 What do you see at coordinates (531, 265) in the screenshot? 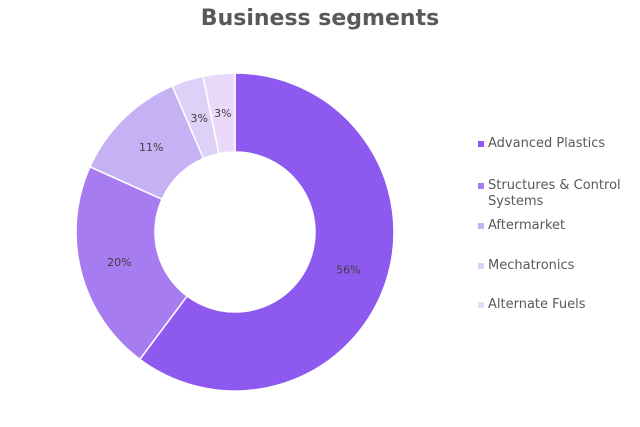
I see `legend-label: Mechatronics` at bounding box center [531, 265].